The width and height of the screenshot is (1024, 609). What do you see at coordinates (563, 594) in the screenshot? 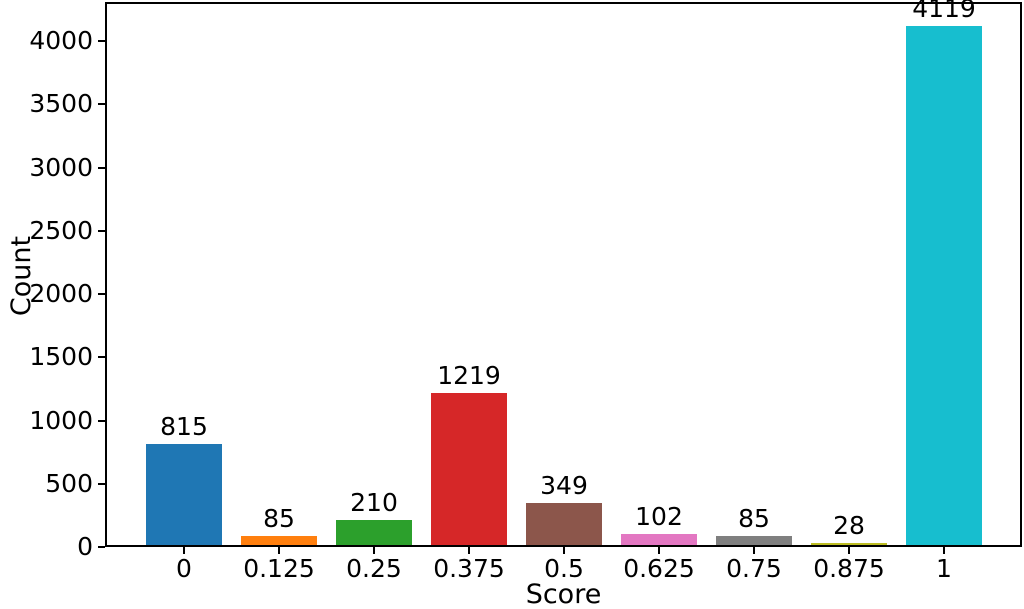
I see `x-axis-label: Score` at bounding box center [563, 594].